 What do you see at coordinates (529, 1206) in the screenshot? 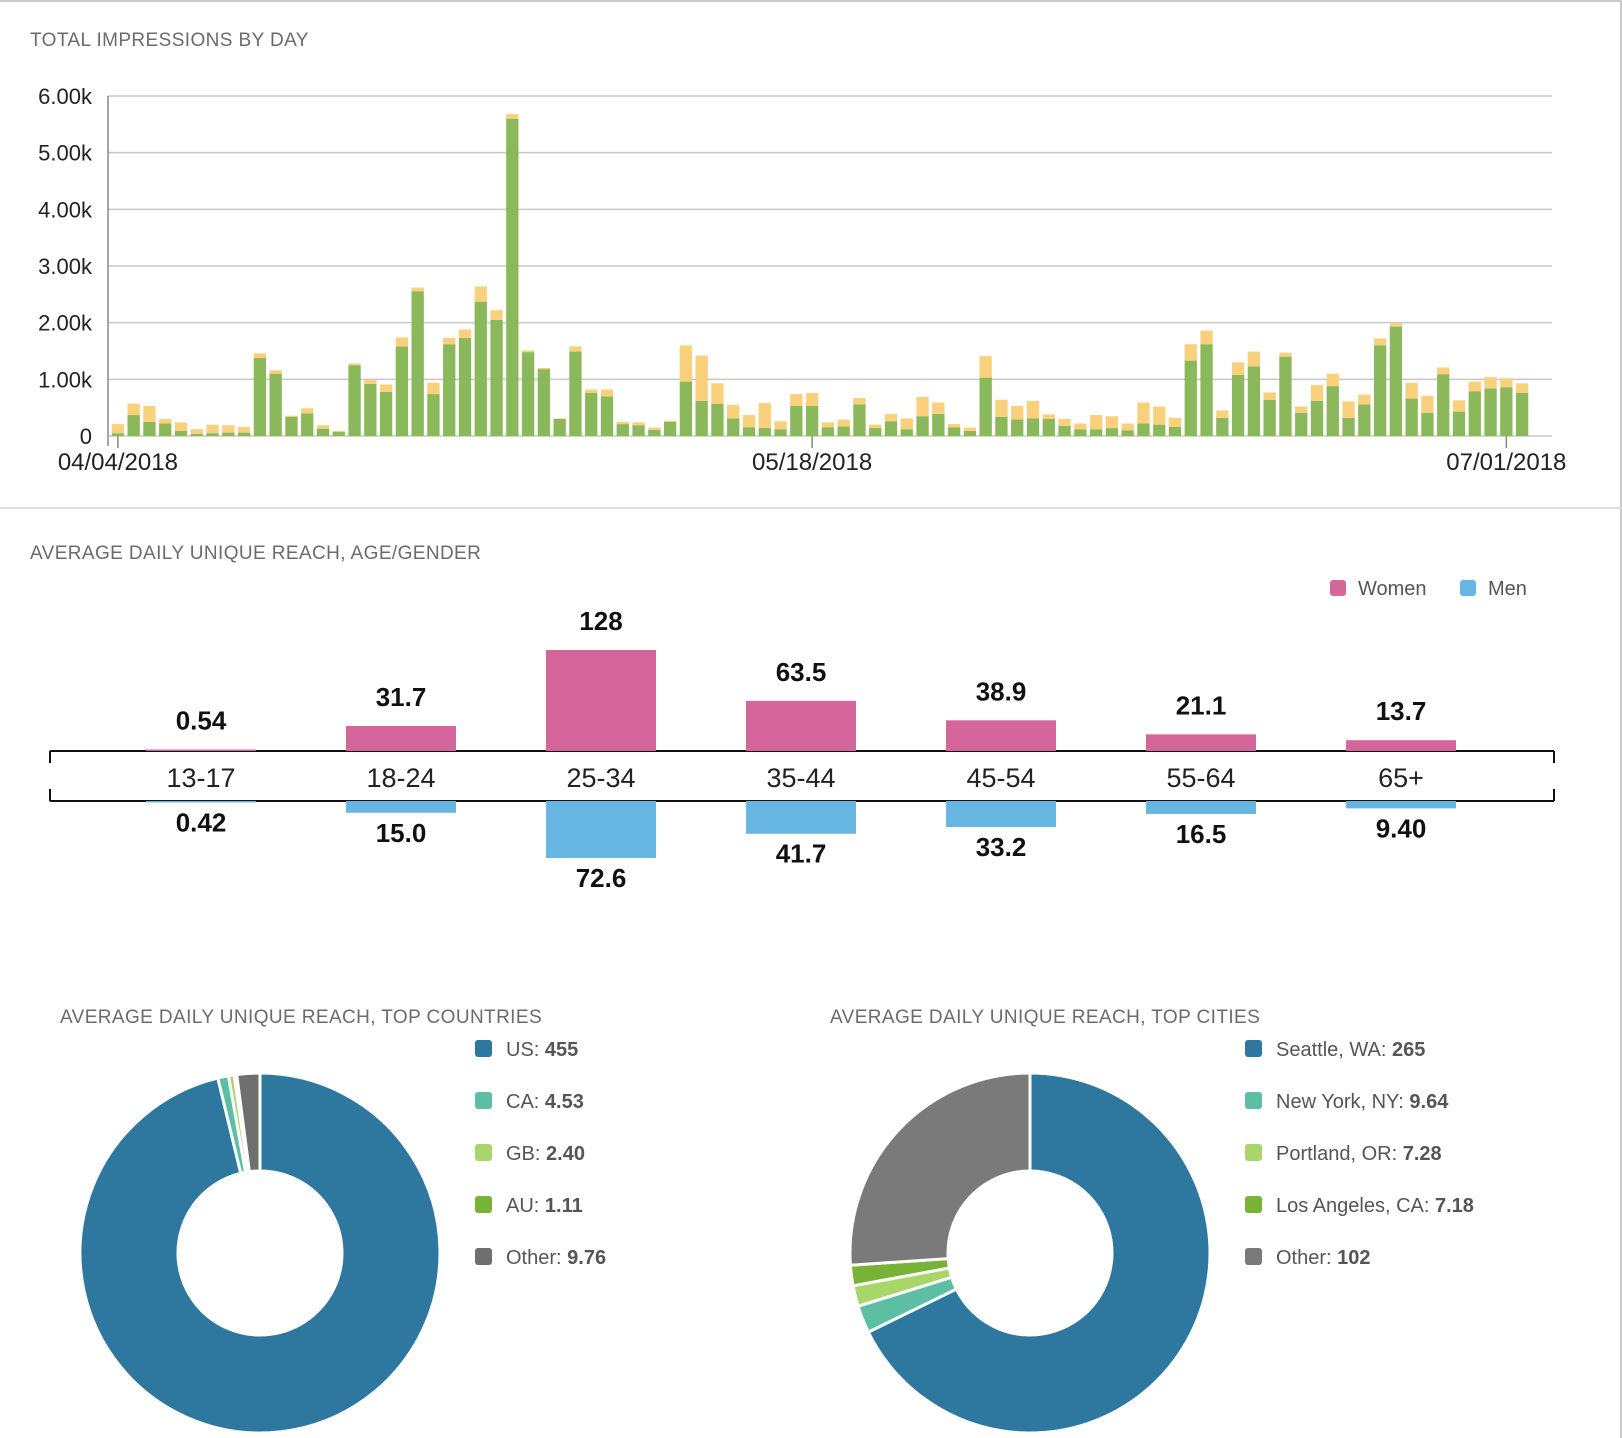
I see `country-legend-item: AU: 1.11` at bounding box center [529, 1206].